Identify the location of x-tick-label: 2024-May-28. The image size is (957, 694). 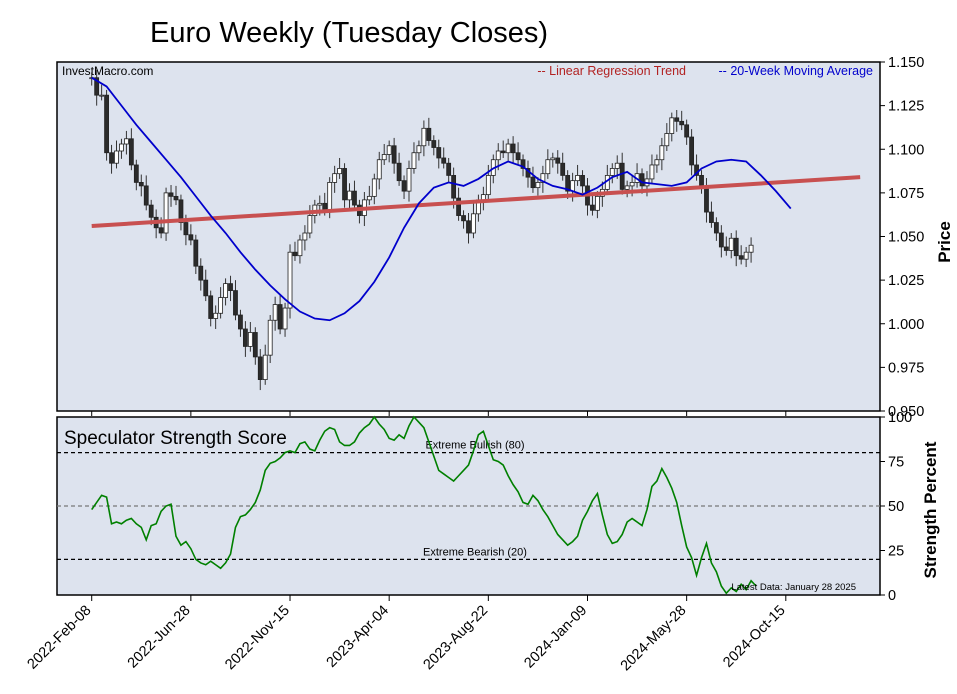
(654, 639).